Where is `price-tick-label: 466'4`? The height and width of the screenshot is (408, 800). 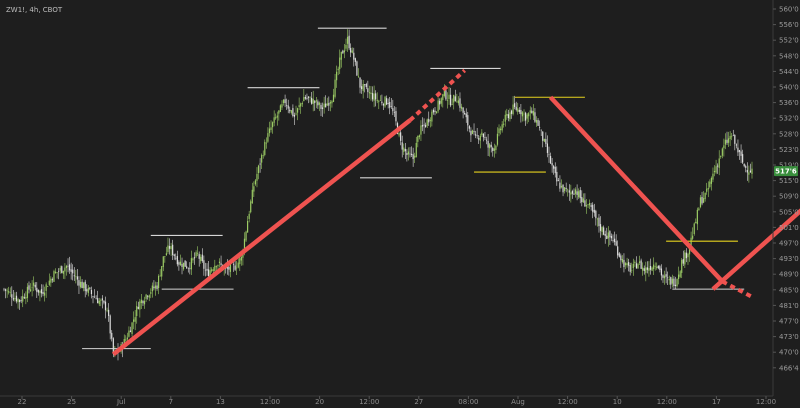
price-tick-label: 466'4 is located at coordinates (789, 368).